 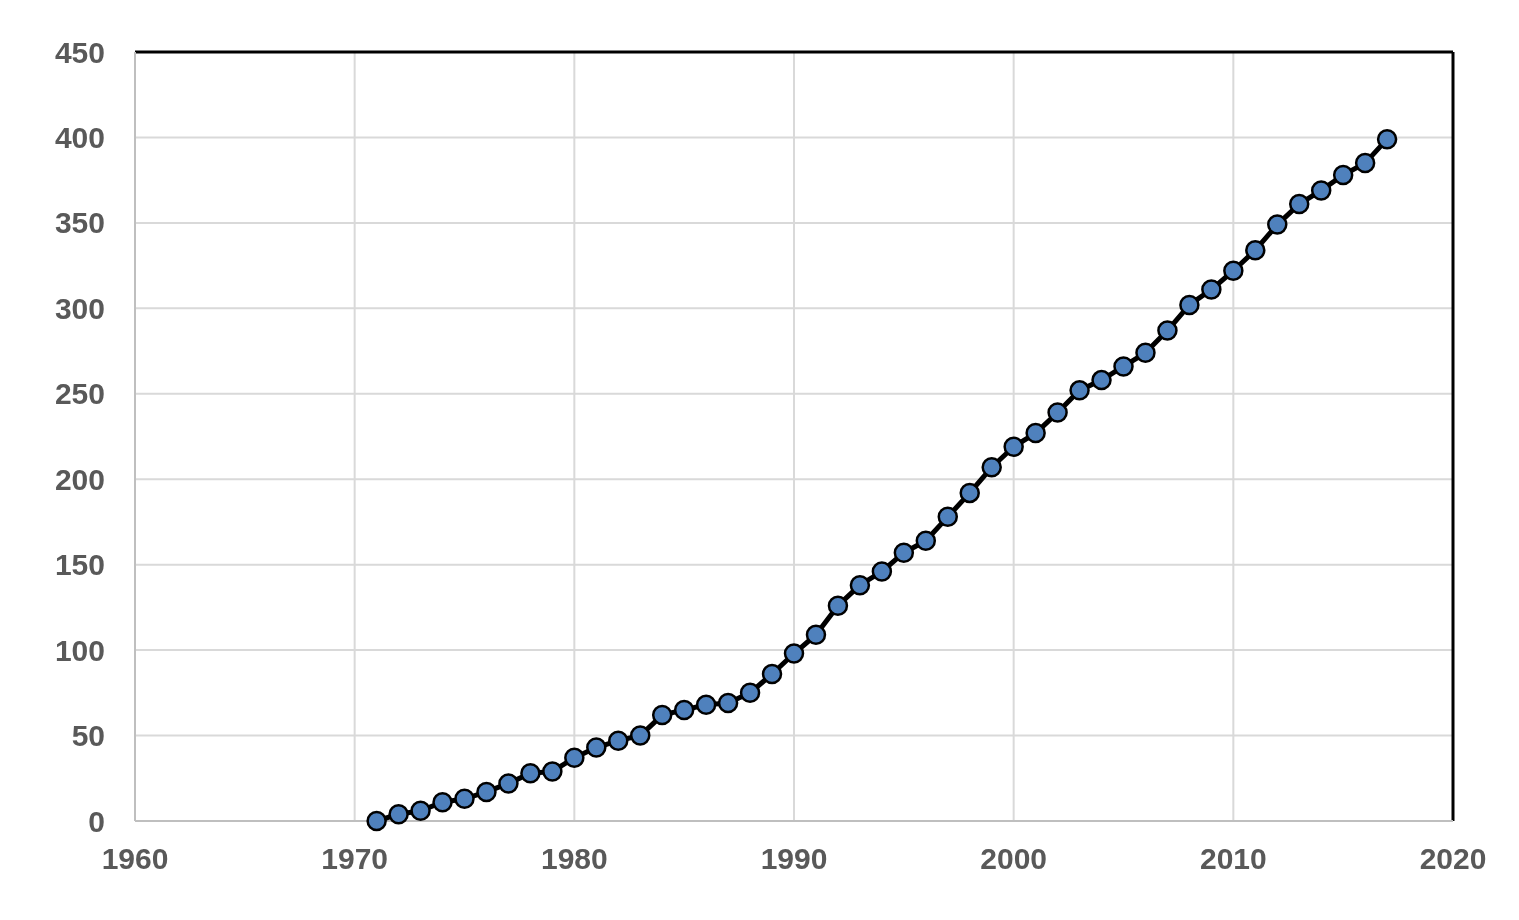 What do you see at coordinates (79, 479) in the screenshot?
I see `y-tick-label: 200` at bounding box center [79, 479].